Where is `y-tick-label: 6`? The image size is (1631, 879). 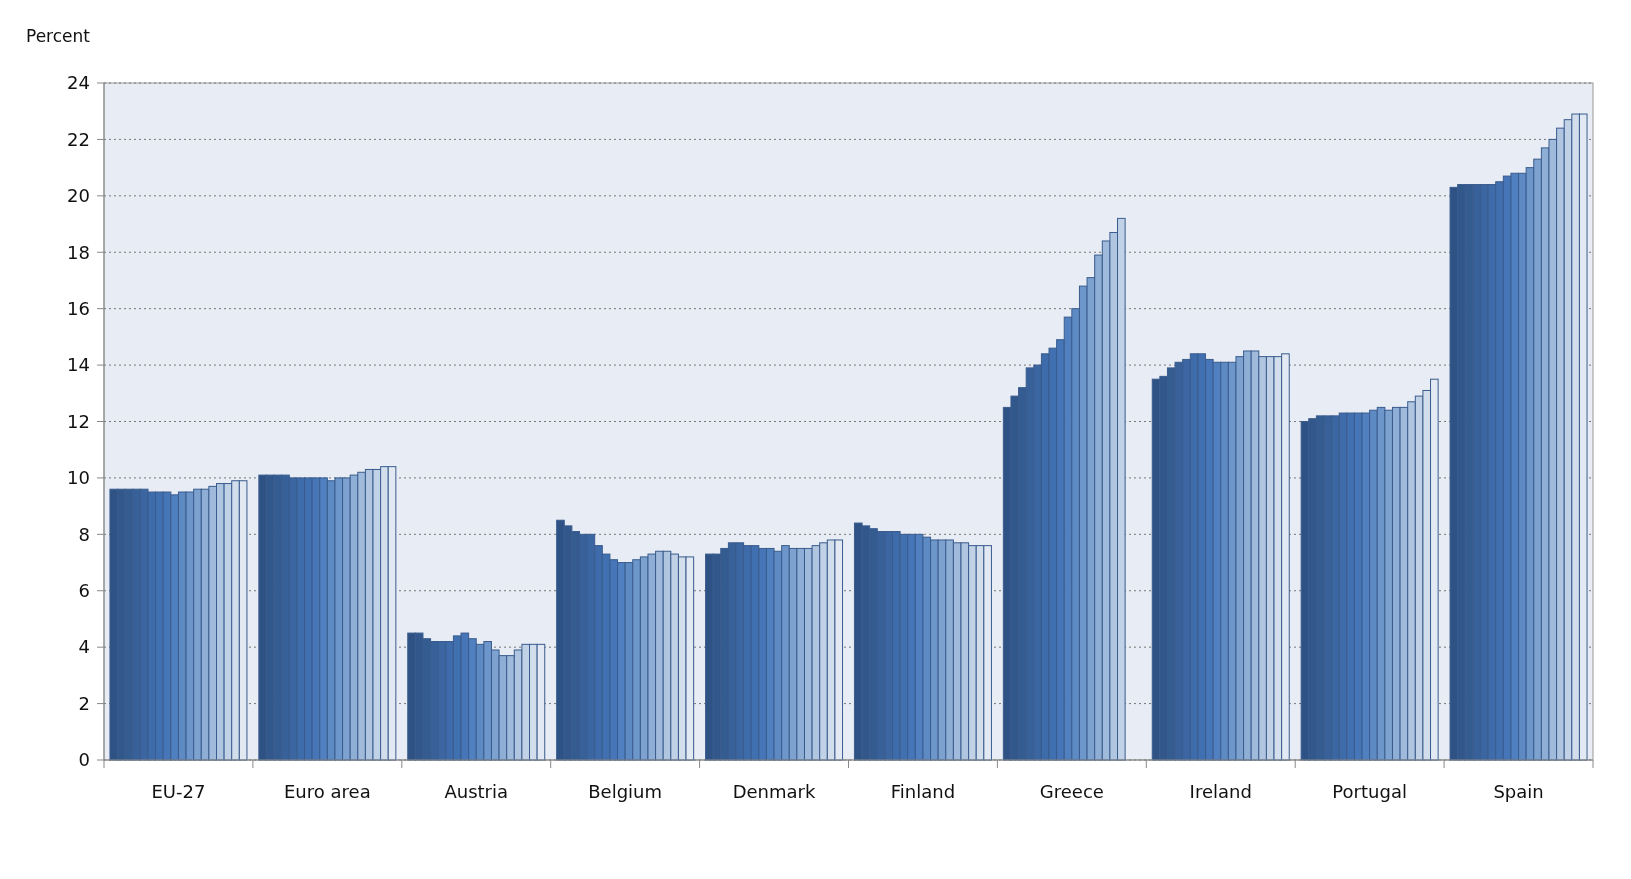
y-tick-label: 6 is located at coordinates (84, 591).